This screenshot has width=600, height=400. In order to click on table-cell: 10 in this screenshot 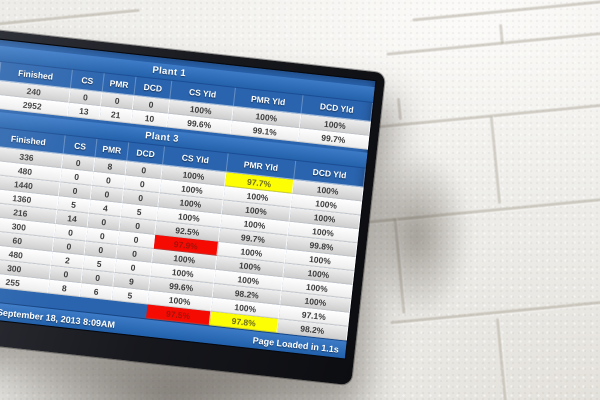, I will do `click(150, 118)`.